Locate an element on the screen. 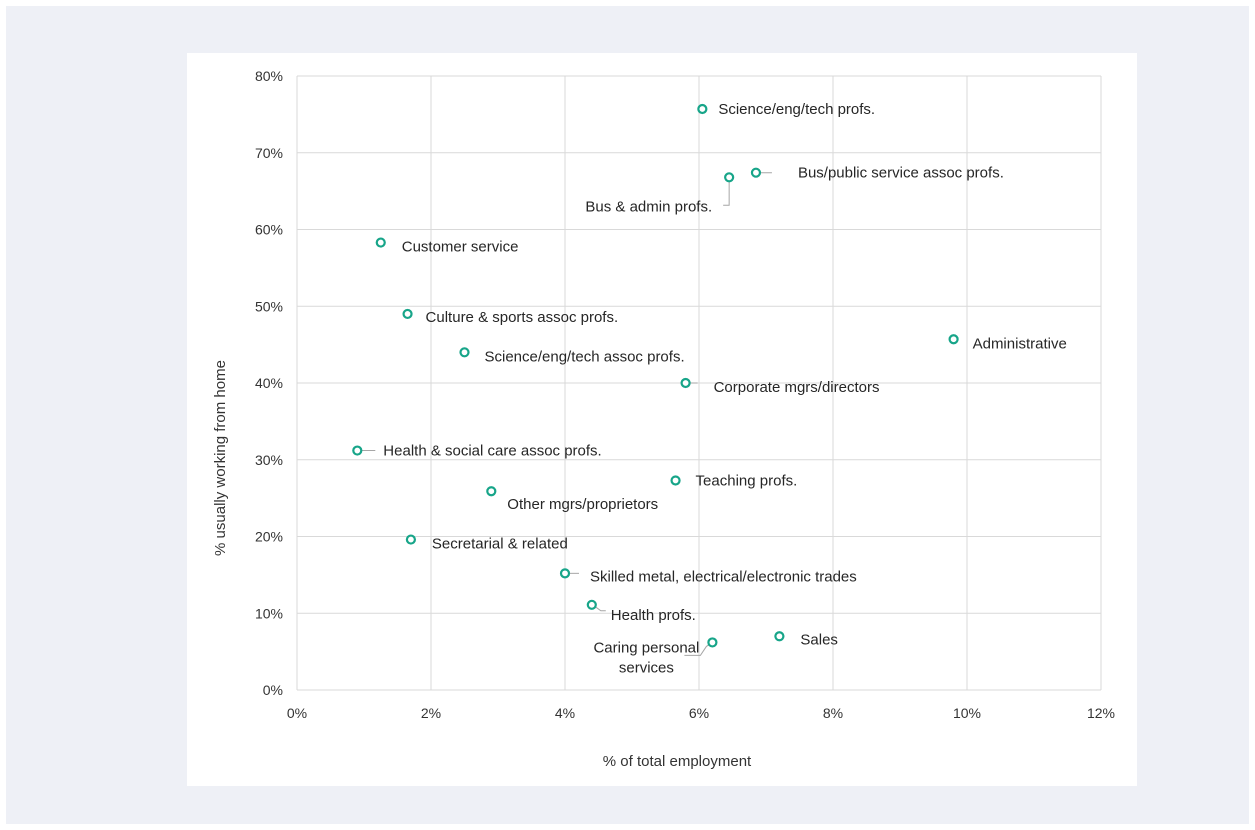 The width and height of the screenshot is (1255, 830). point-label: Science/eng/tech profs. is located at coordinates (796, 109).